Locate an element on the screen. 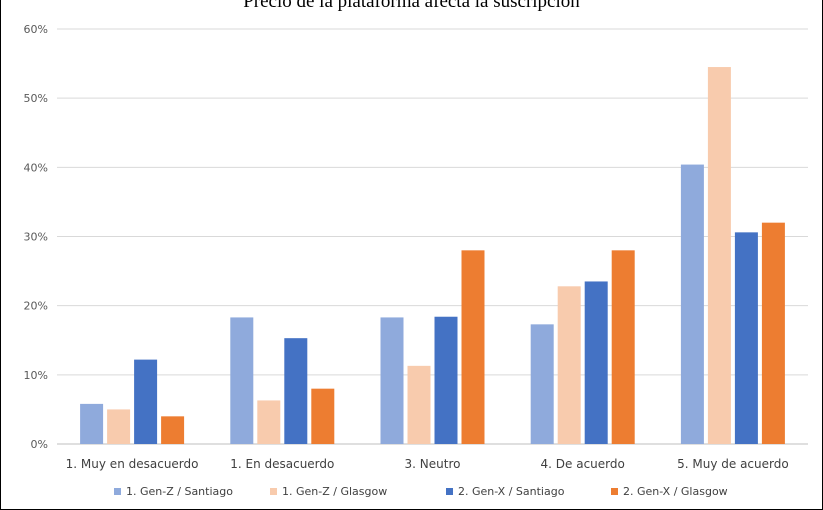 The width and height of the screenshot is (823, 510). y-tick-label: 60% is located at coordinates (36, 29).